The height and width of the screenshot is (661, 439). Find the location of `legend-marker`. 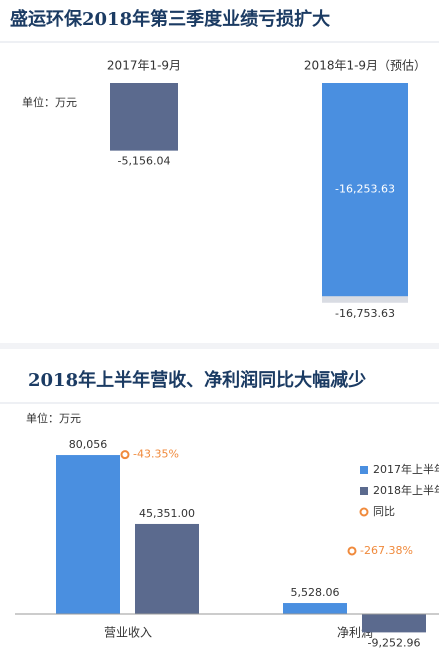

legend-marker is located at coordinates (364, 512).